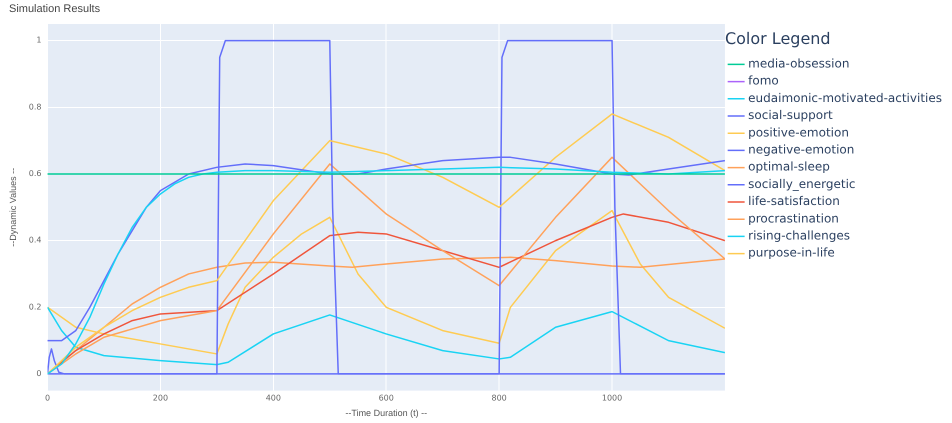 This screenshot has width=952, height=423. What do you see at coordinates (791, 115) in the screenshot?
I see `legend-label: social-support` at bounding box center [791, 115].